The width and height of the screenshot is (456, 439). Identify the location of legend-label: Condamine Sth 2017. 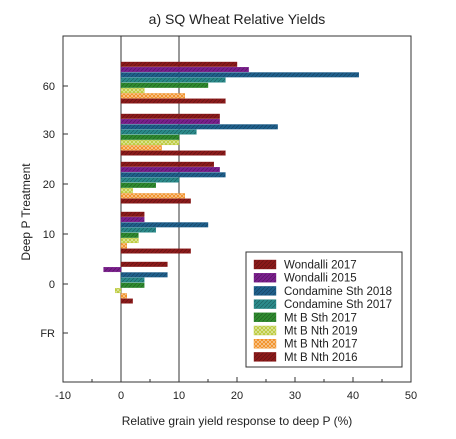
(338, 305).